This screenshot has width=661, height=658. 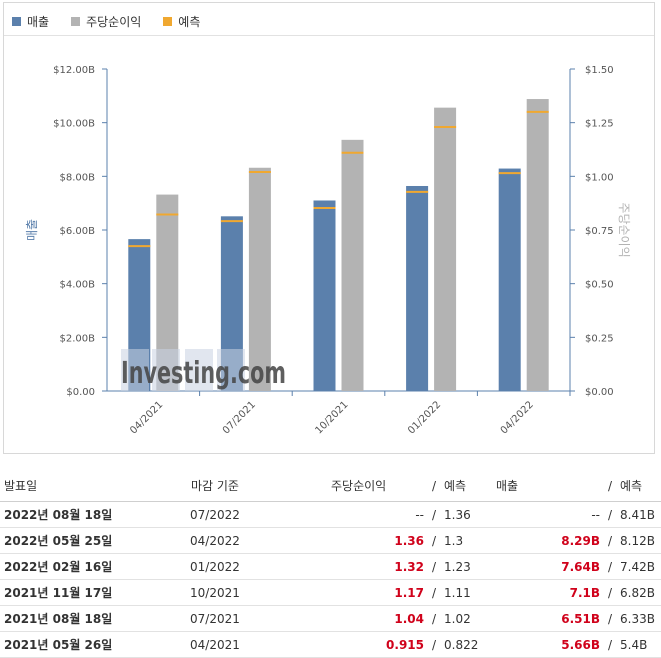 What do you see at coordinates (640, 566) in the screenshot?
I see `cell-revenue-forecast: 7.42B` at bounding box center [640, 566].